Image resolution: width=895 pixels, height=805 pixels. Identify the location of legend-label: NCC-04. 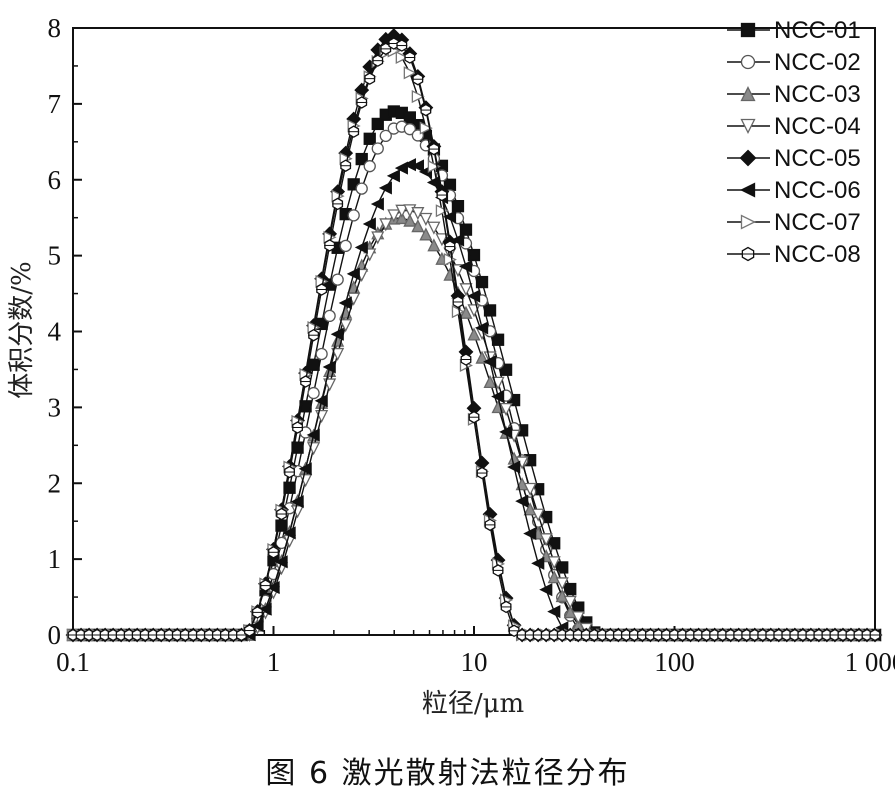
(817, 126).